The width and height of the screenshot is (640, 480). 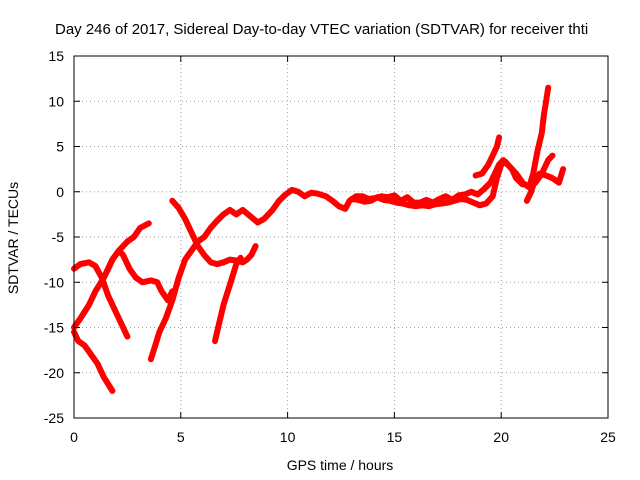 I want to click on y-tick-label: 10, so click(x=56, y=101).